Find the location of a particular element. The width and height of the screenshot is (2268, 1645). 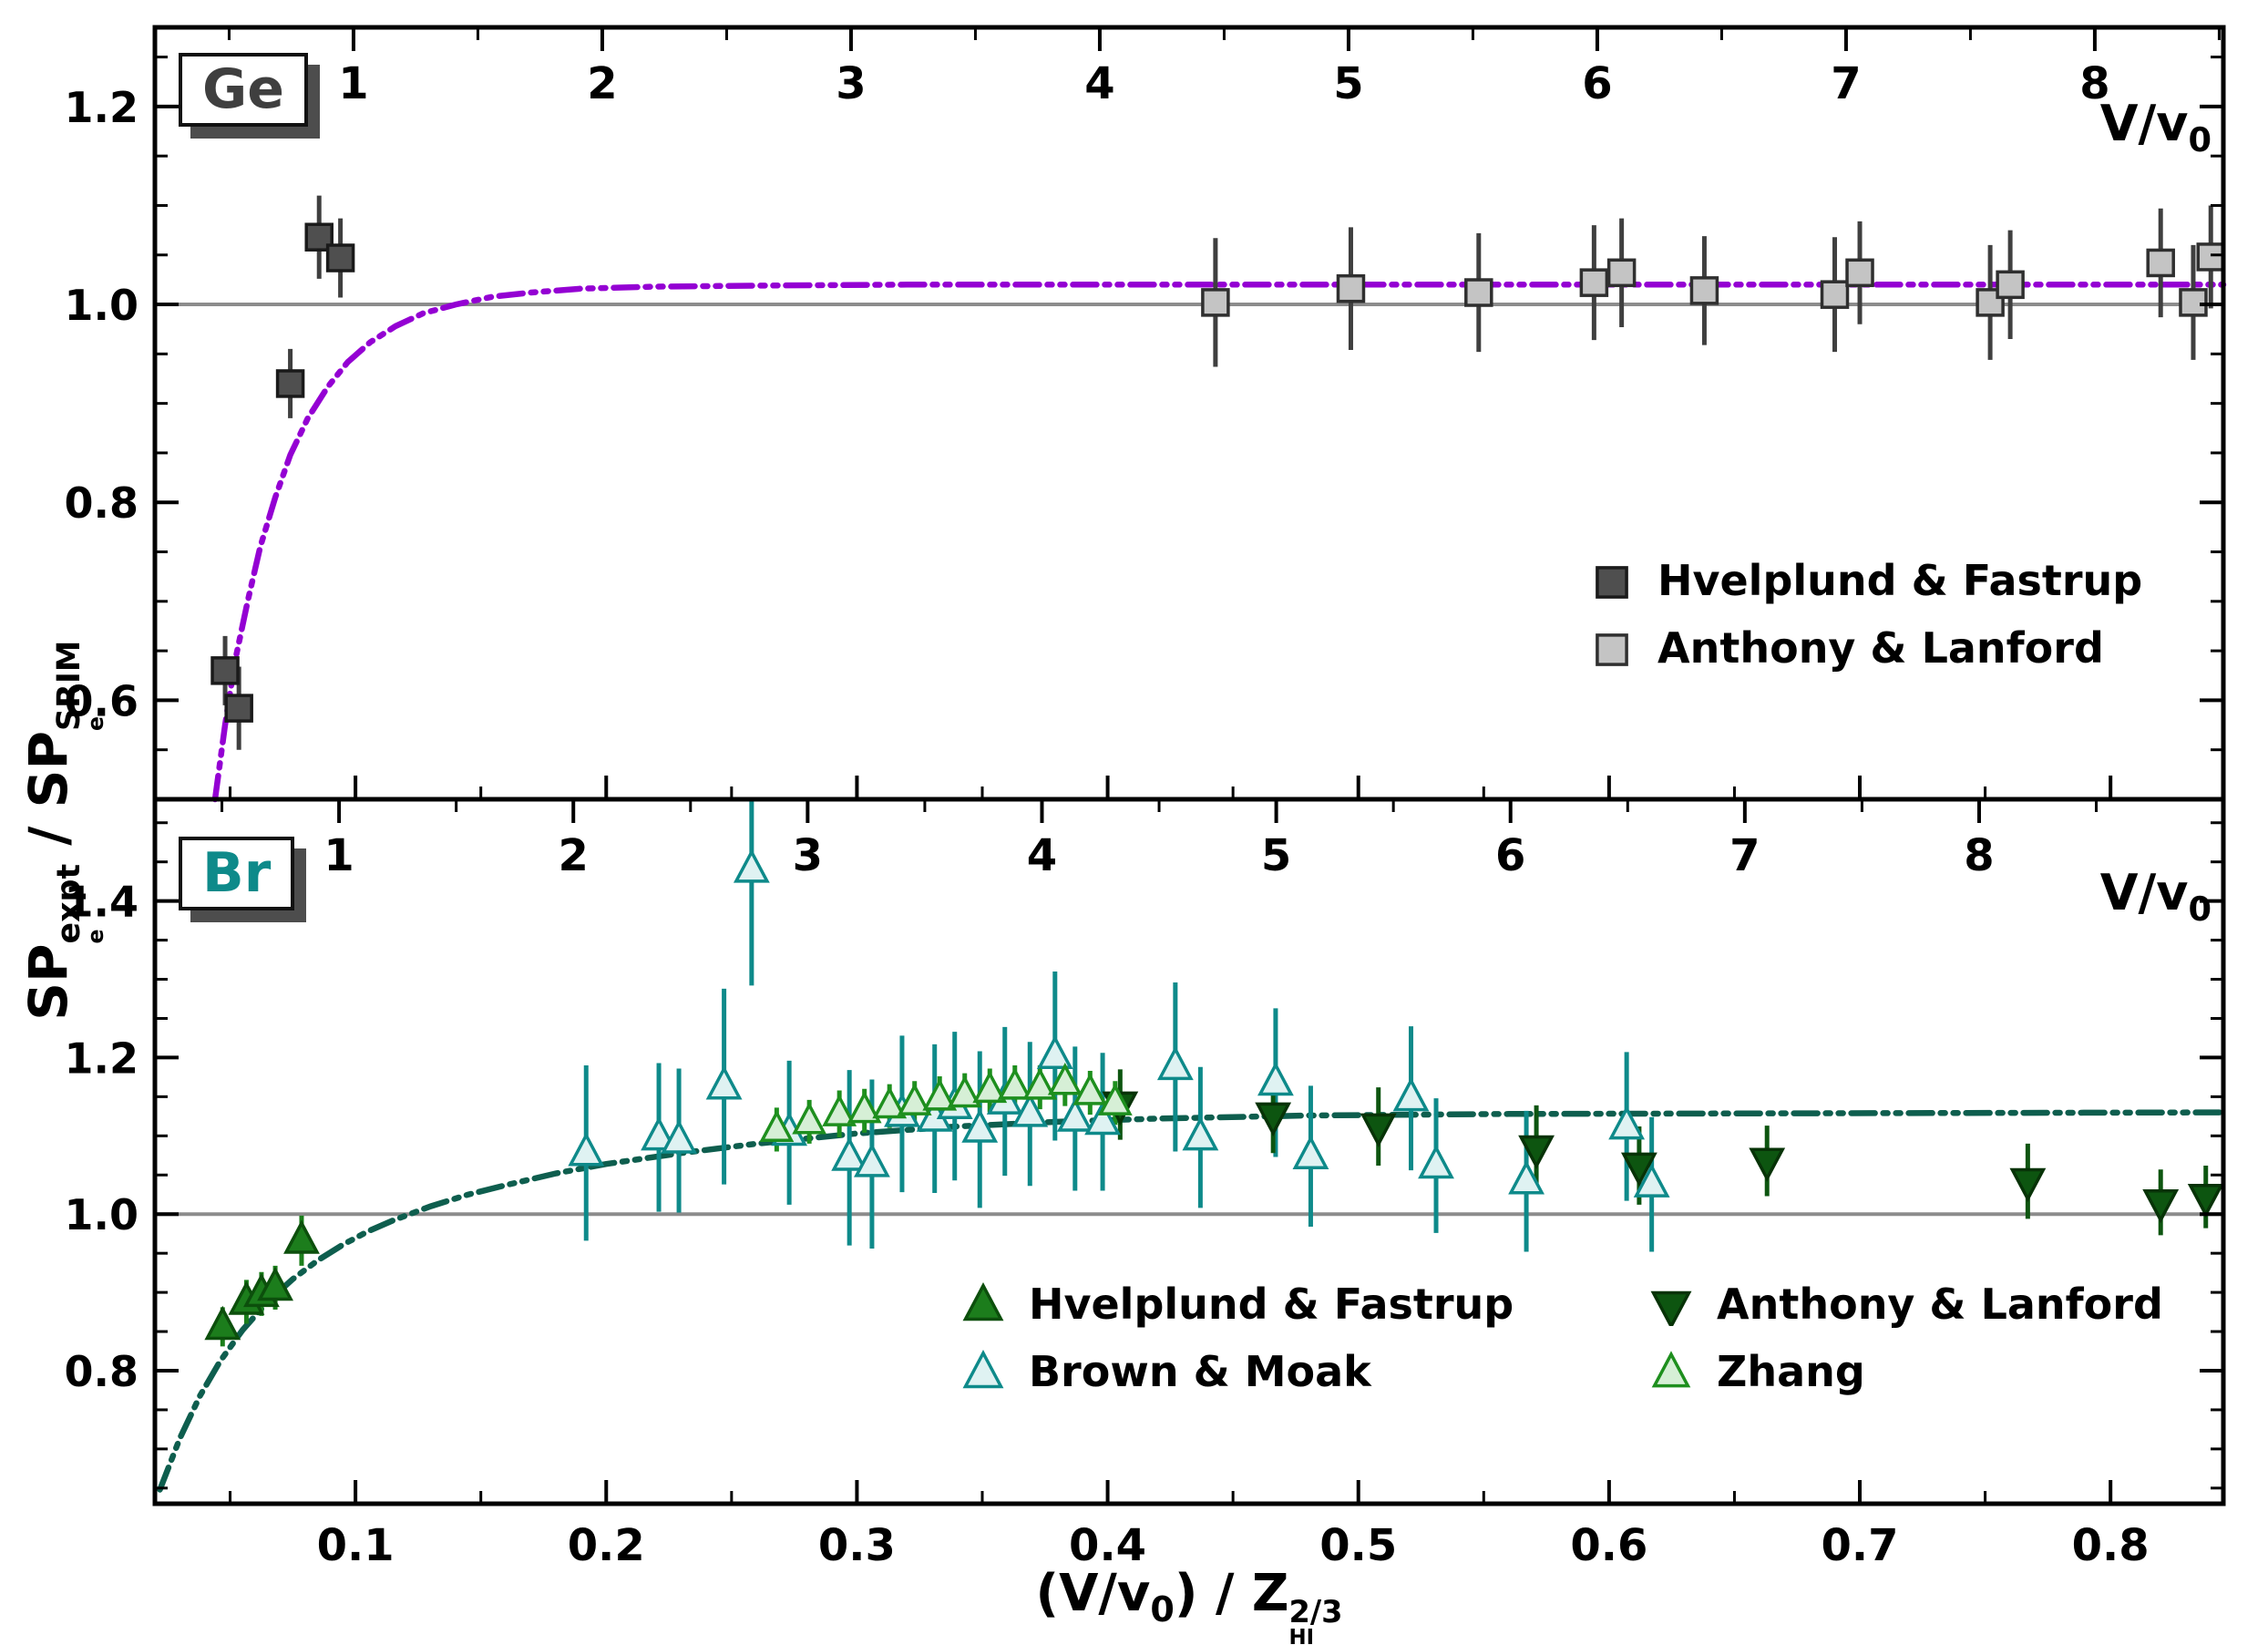

svg-text: 0.4 is located at coordinates (1107, 1545).